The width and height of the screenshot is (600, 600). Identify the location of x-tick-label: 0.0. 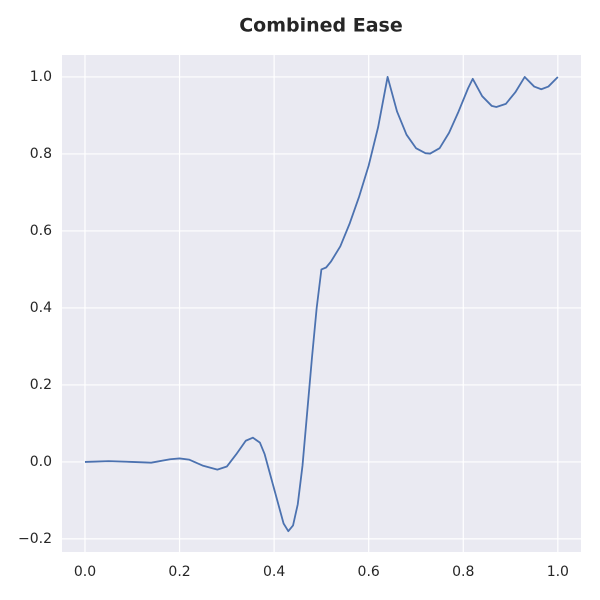
(85, 572).